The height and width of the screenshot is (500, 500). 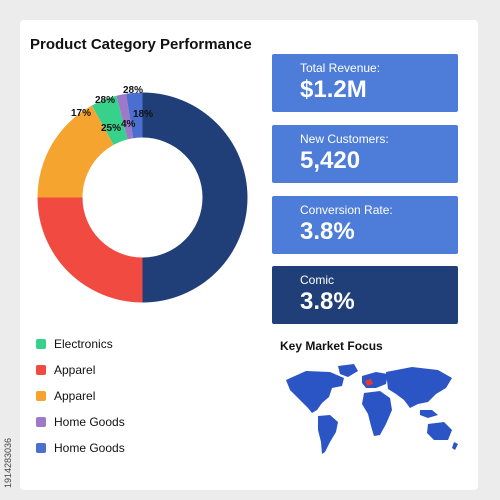 What do you see at coordinates (348, 370) in the screenshot?
I see `greenland-shape` at bounding box center [348, 370].